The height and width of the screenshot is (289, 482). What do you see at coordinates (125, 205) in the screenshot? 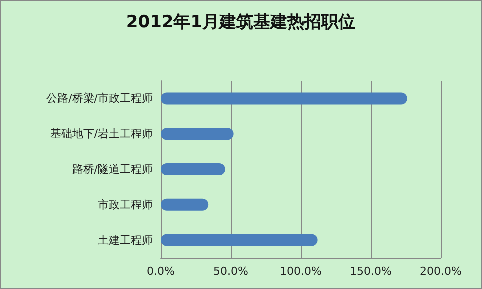
I see `y-tick-label: 市政工程师` at bounding box center [125, 205].